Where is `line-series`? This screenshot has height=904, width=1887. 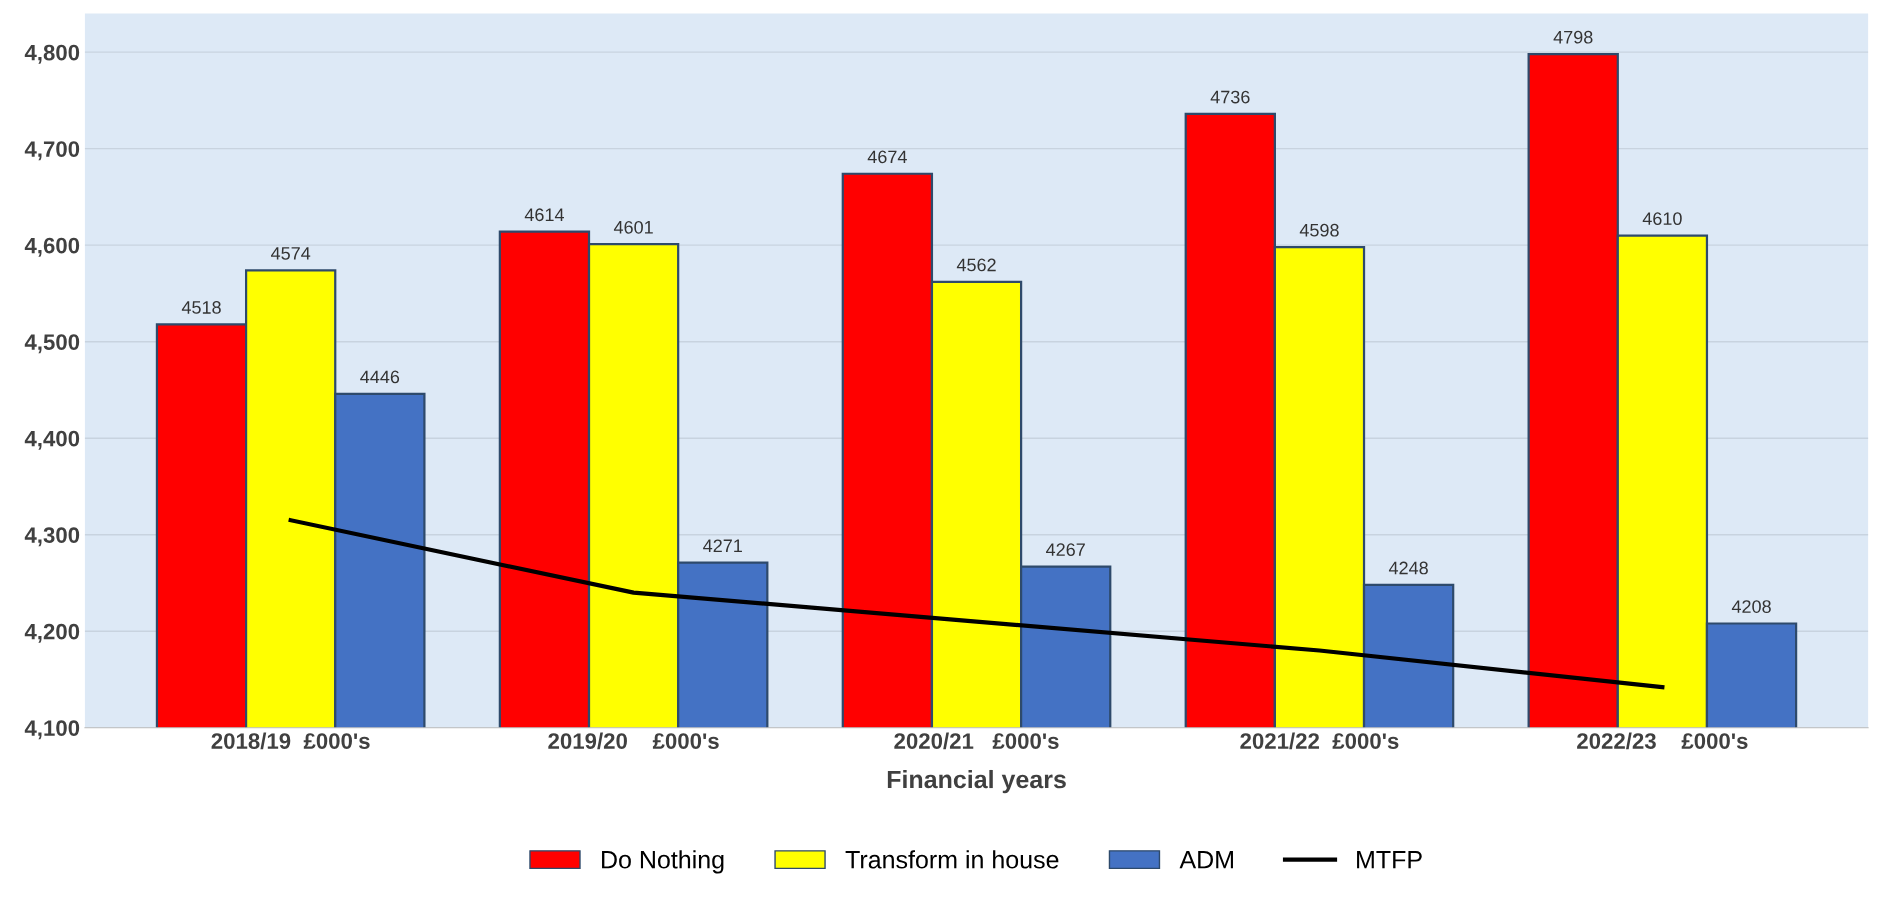
line-series is located at coordinates (976, 604).